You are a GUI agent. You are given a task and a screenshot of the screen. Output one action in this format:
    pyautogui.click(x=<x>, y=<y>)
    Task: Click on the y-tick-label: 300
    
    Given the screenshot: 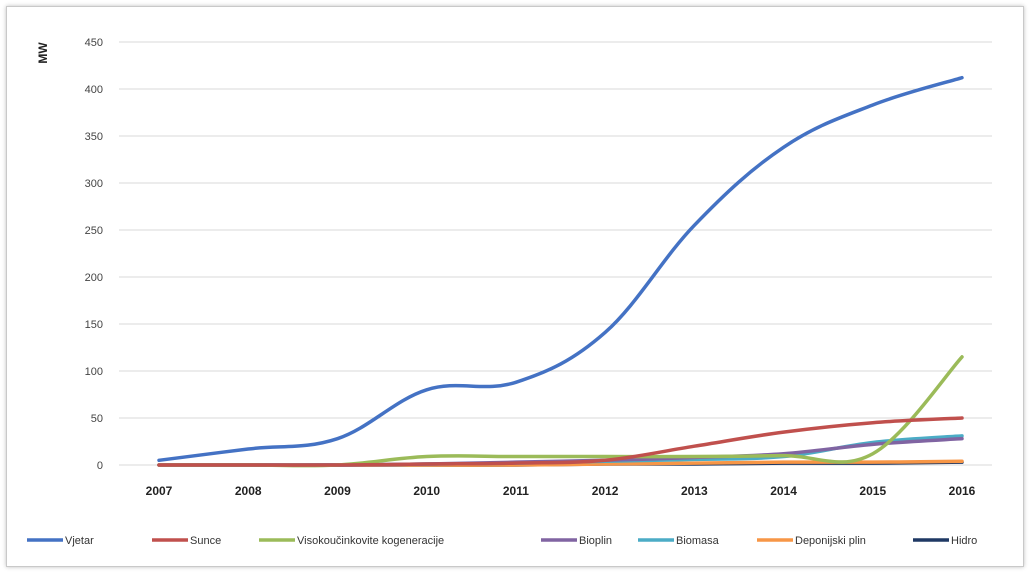 What is the action you would take?
    pyautogui.click(x=94, y=184)
    